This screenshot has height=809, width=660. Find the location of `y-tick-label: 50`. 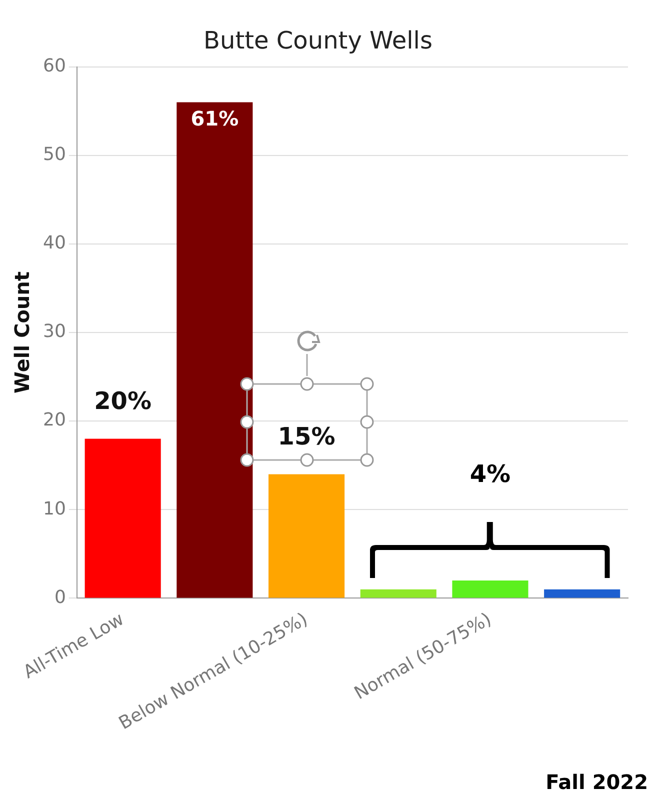

y-tick-label: 50 is located at coordinates (54, 155).